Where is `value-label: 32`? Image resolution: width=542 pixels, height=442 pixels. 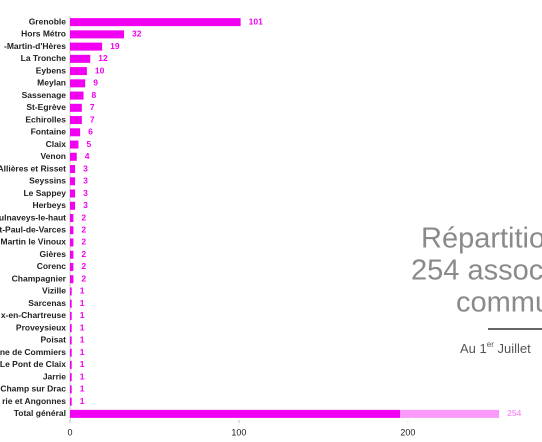
value-label: 32 is located at coordinates (137, 34).